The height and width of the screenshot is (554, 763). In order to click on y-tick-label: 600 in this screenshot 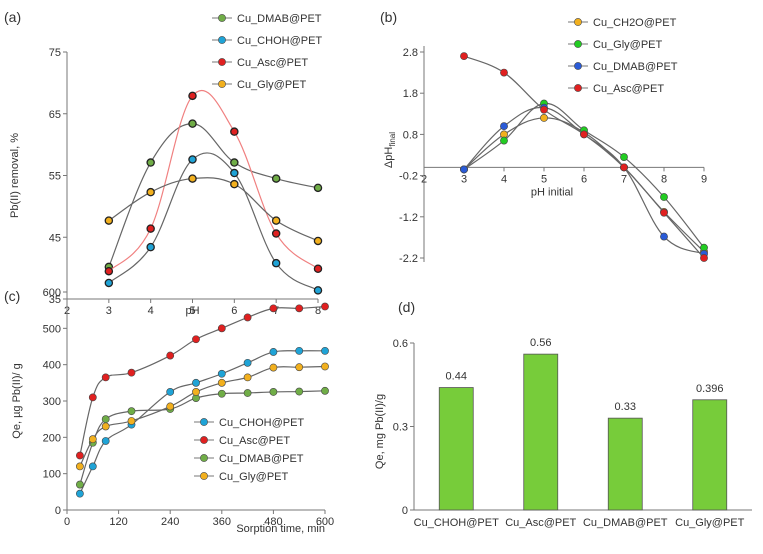, I will do `click(52, 293)`.